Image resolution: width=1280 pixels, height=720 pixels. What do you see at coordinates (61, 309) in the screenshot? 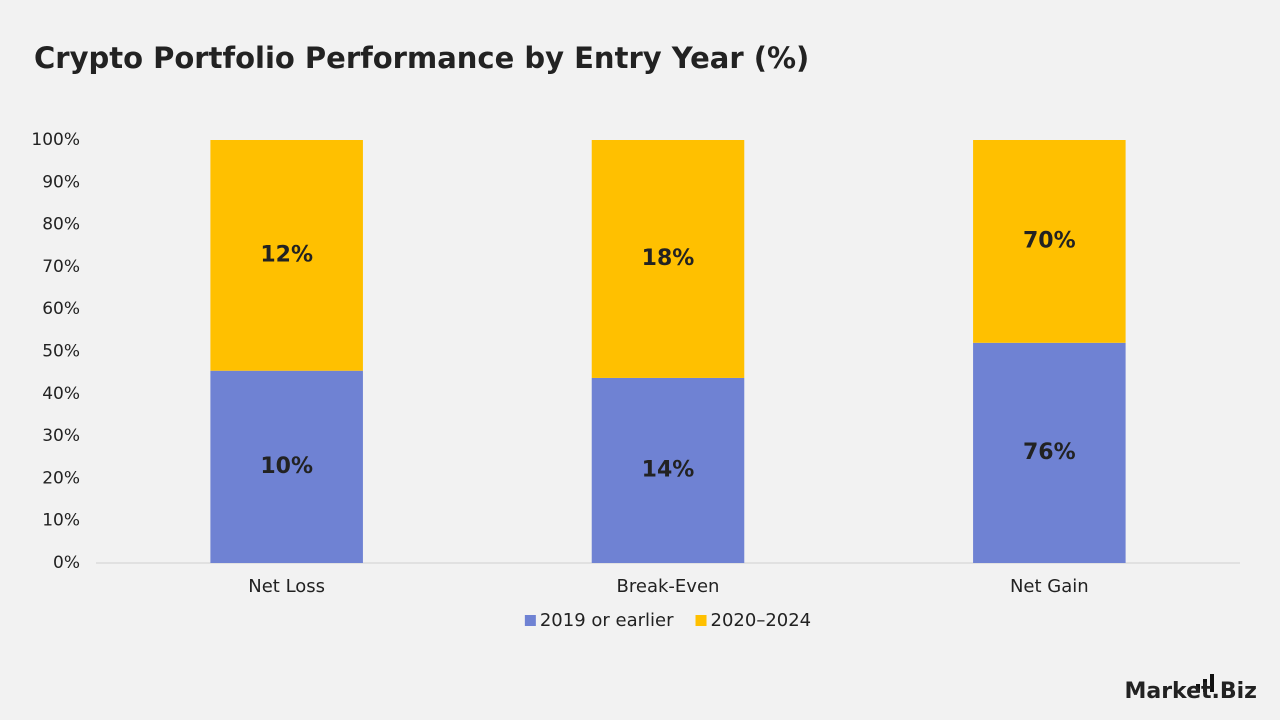
I see `y-tick-label: 60%` at bounding box center [61, 309].